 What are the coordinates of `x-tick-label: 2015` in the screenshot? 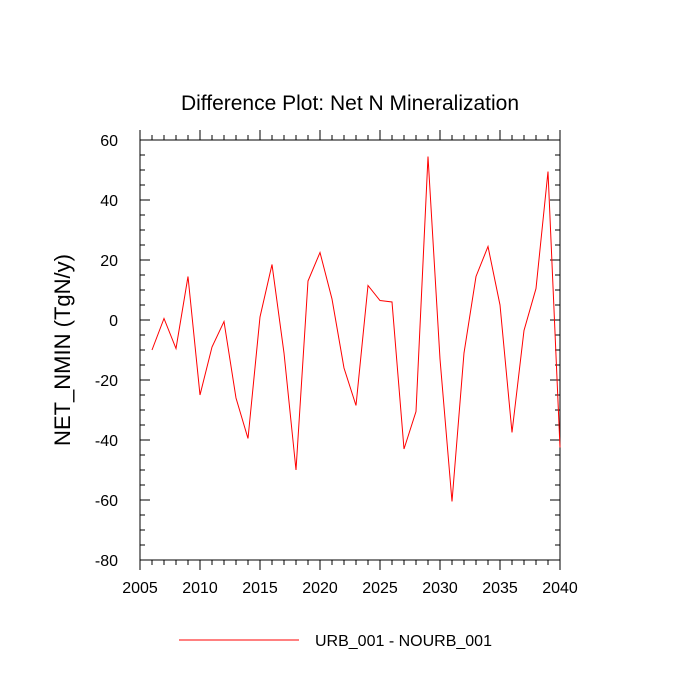 It's located at (260, 588).